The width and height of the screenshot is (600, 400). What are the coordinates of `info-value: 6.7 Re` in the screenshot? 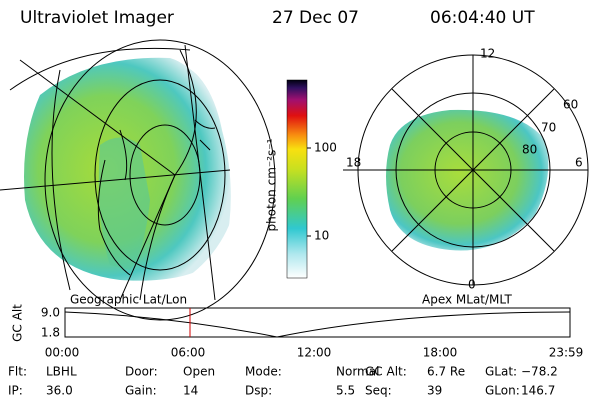 It's located at (446, 372).